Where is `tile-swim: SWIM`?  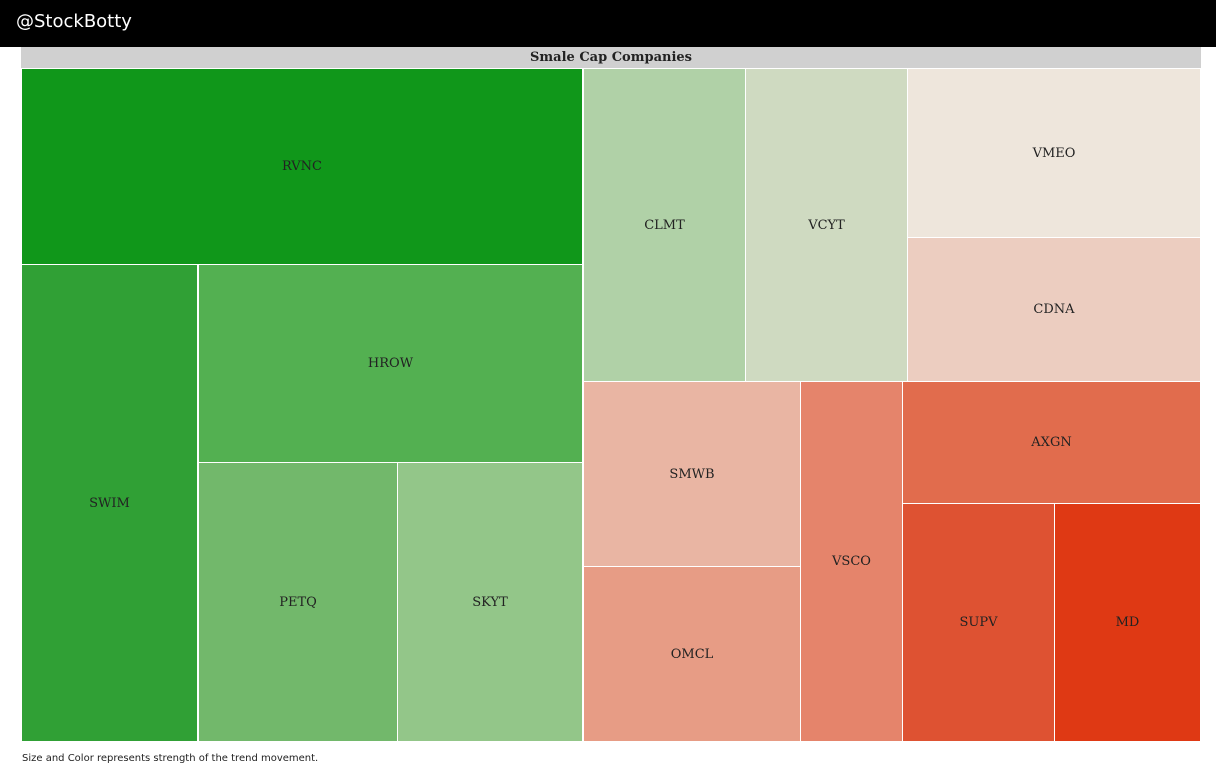
tile-swim: SWIM is located at coordinates (109, 503).